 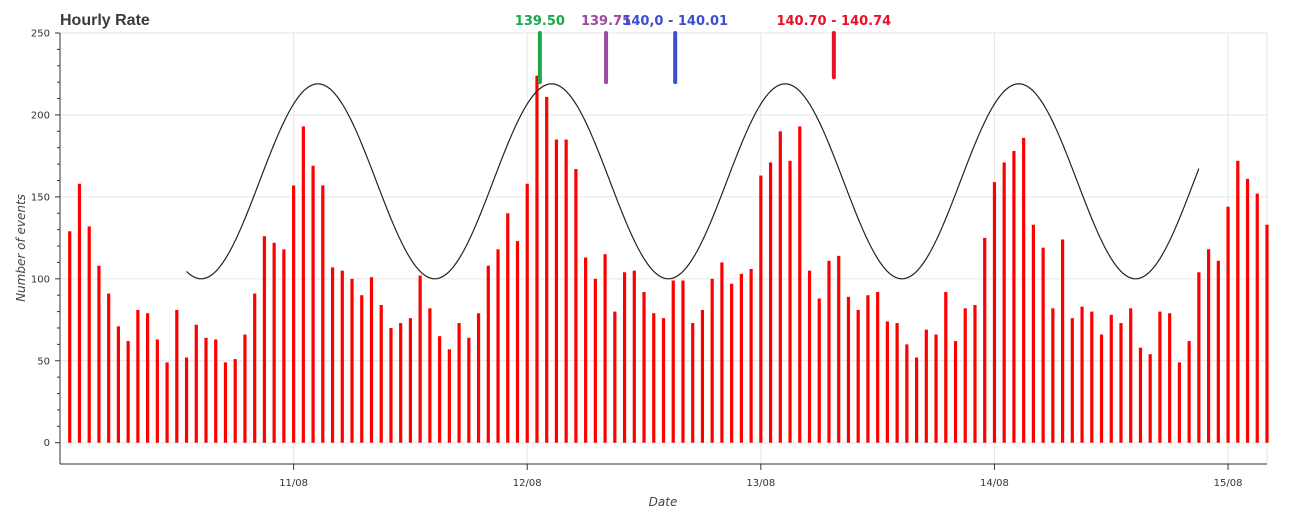 What do you see at coordinates (43, 361) in the screenshot?
I see `y-tick-label: 50` at bounding box center [43, 361].